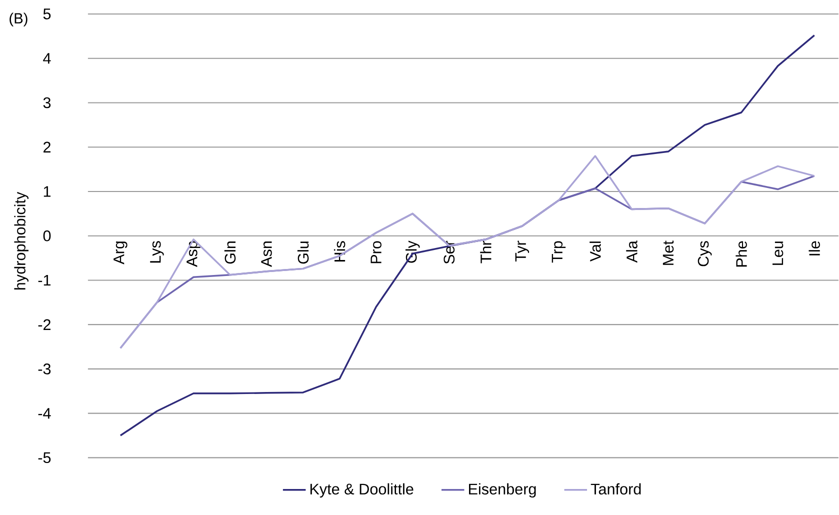 The width and height of the screenshot is (839, 515). I want to click on x-tick-label: Ser, so click(449, 252).